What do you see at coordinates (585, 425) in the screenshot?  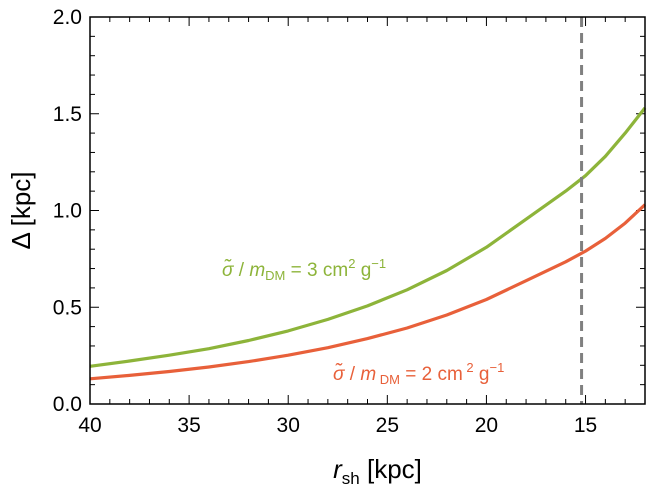 I see `x-tick-label: 15` at bounding box center [585, 425].